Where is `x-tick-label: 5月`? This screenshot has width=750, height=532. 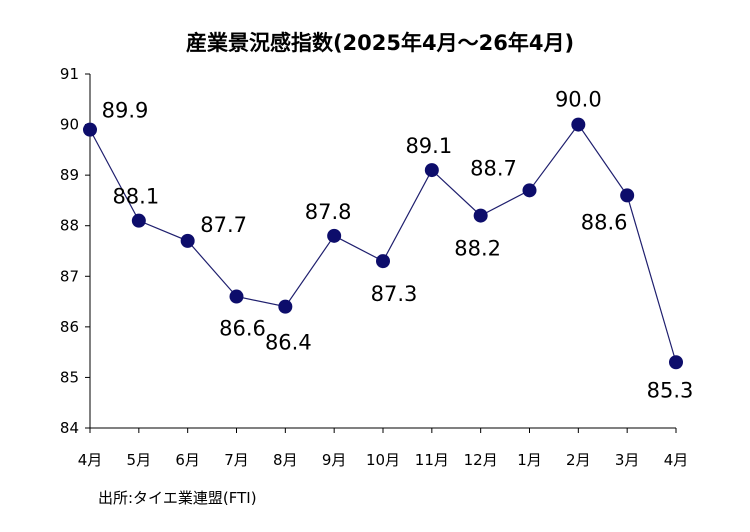 x-tick-label: 5月 is located at coordinates (139, 460).